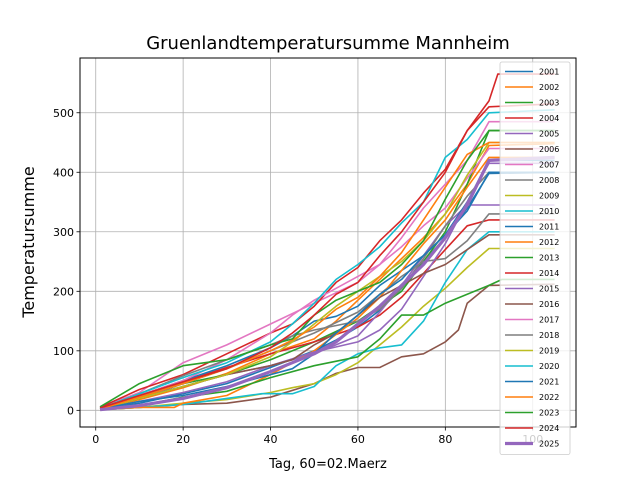 The height and width of the screenshot is (480, 640). Describe the element at coordinates (63, 113) in the screenshot. I see `y-tick-label: 500` at that location.